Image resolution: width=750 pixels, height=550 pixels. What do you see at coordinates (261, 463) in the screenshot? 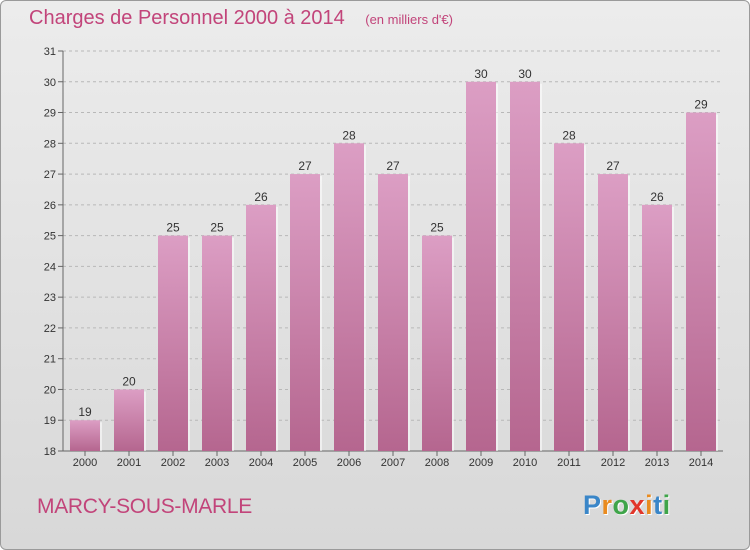
I see `x-tick-label: 2004` at bounding box center [261, 463].